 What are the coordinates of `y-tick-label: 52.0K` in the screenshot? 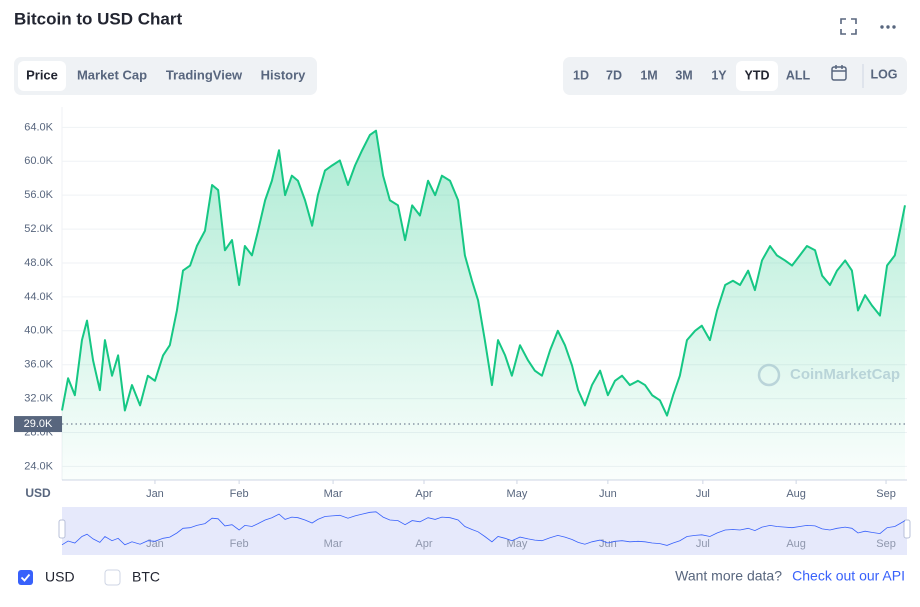 It's located at (38, 229).